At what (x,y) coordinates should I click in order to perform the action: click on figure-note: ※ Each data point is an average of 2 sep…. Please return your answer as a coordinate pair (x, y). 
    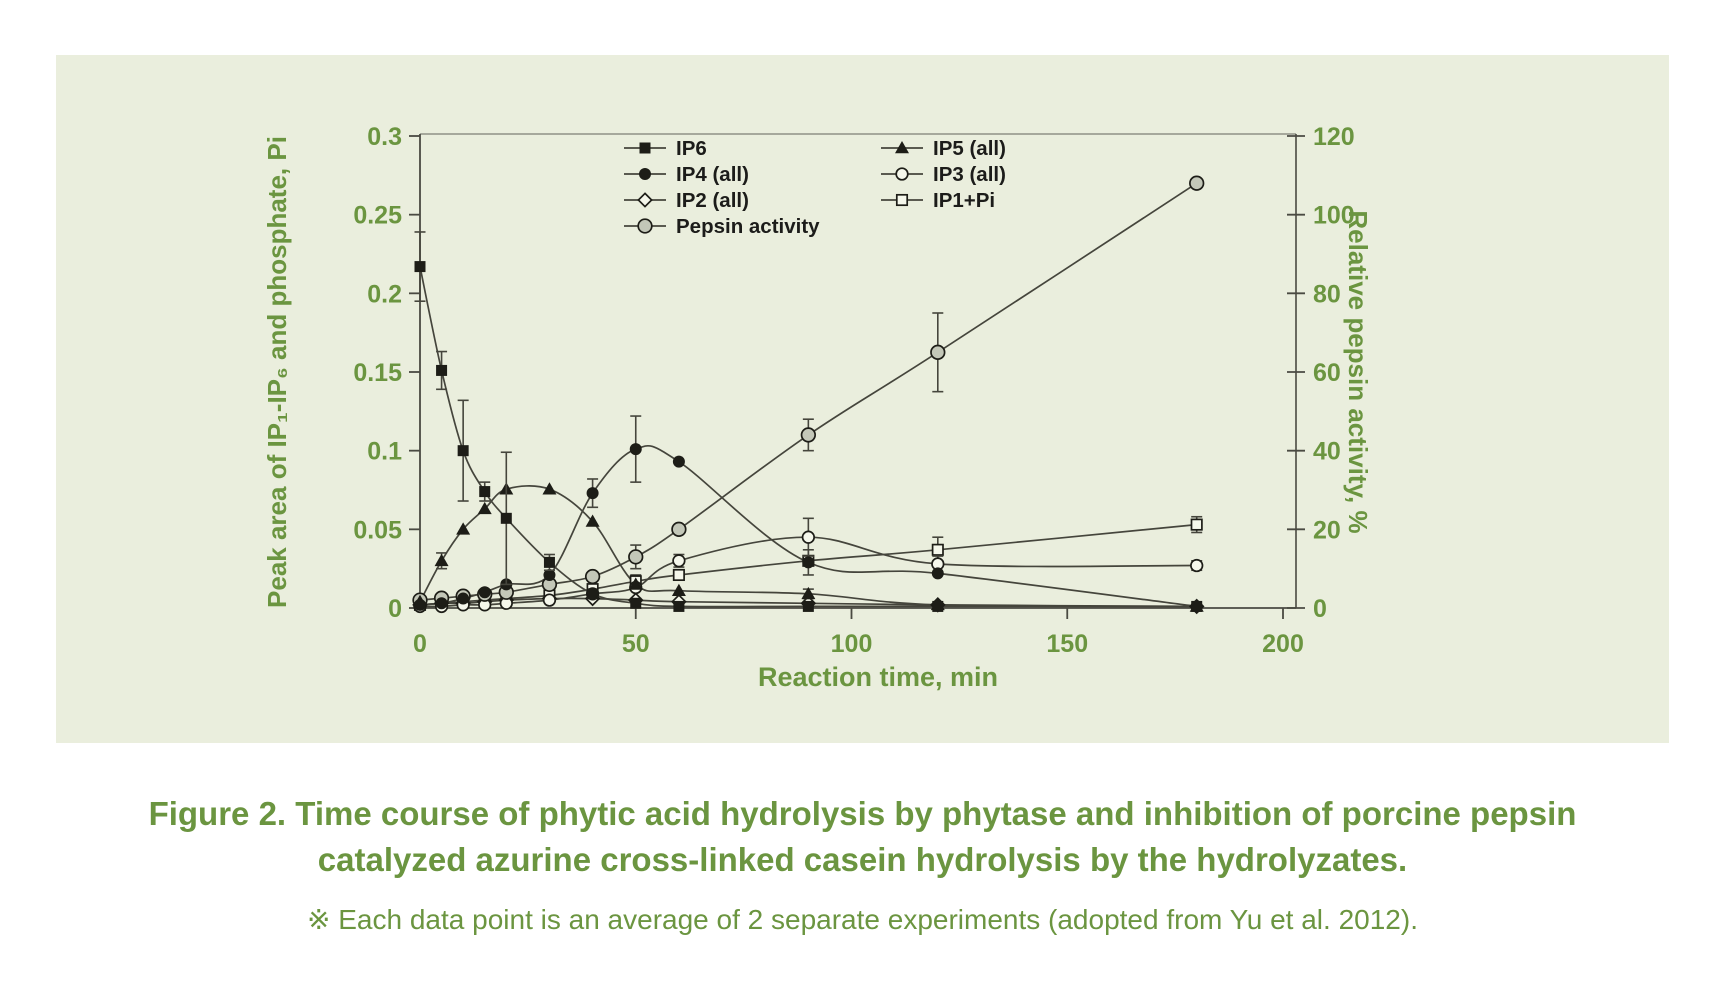
    Looking at the image, I should click on (862, 919).